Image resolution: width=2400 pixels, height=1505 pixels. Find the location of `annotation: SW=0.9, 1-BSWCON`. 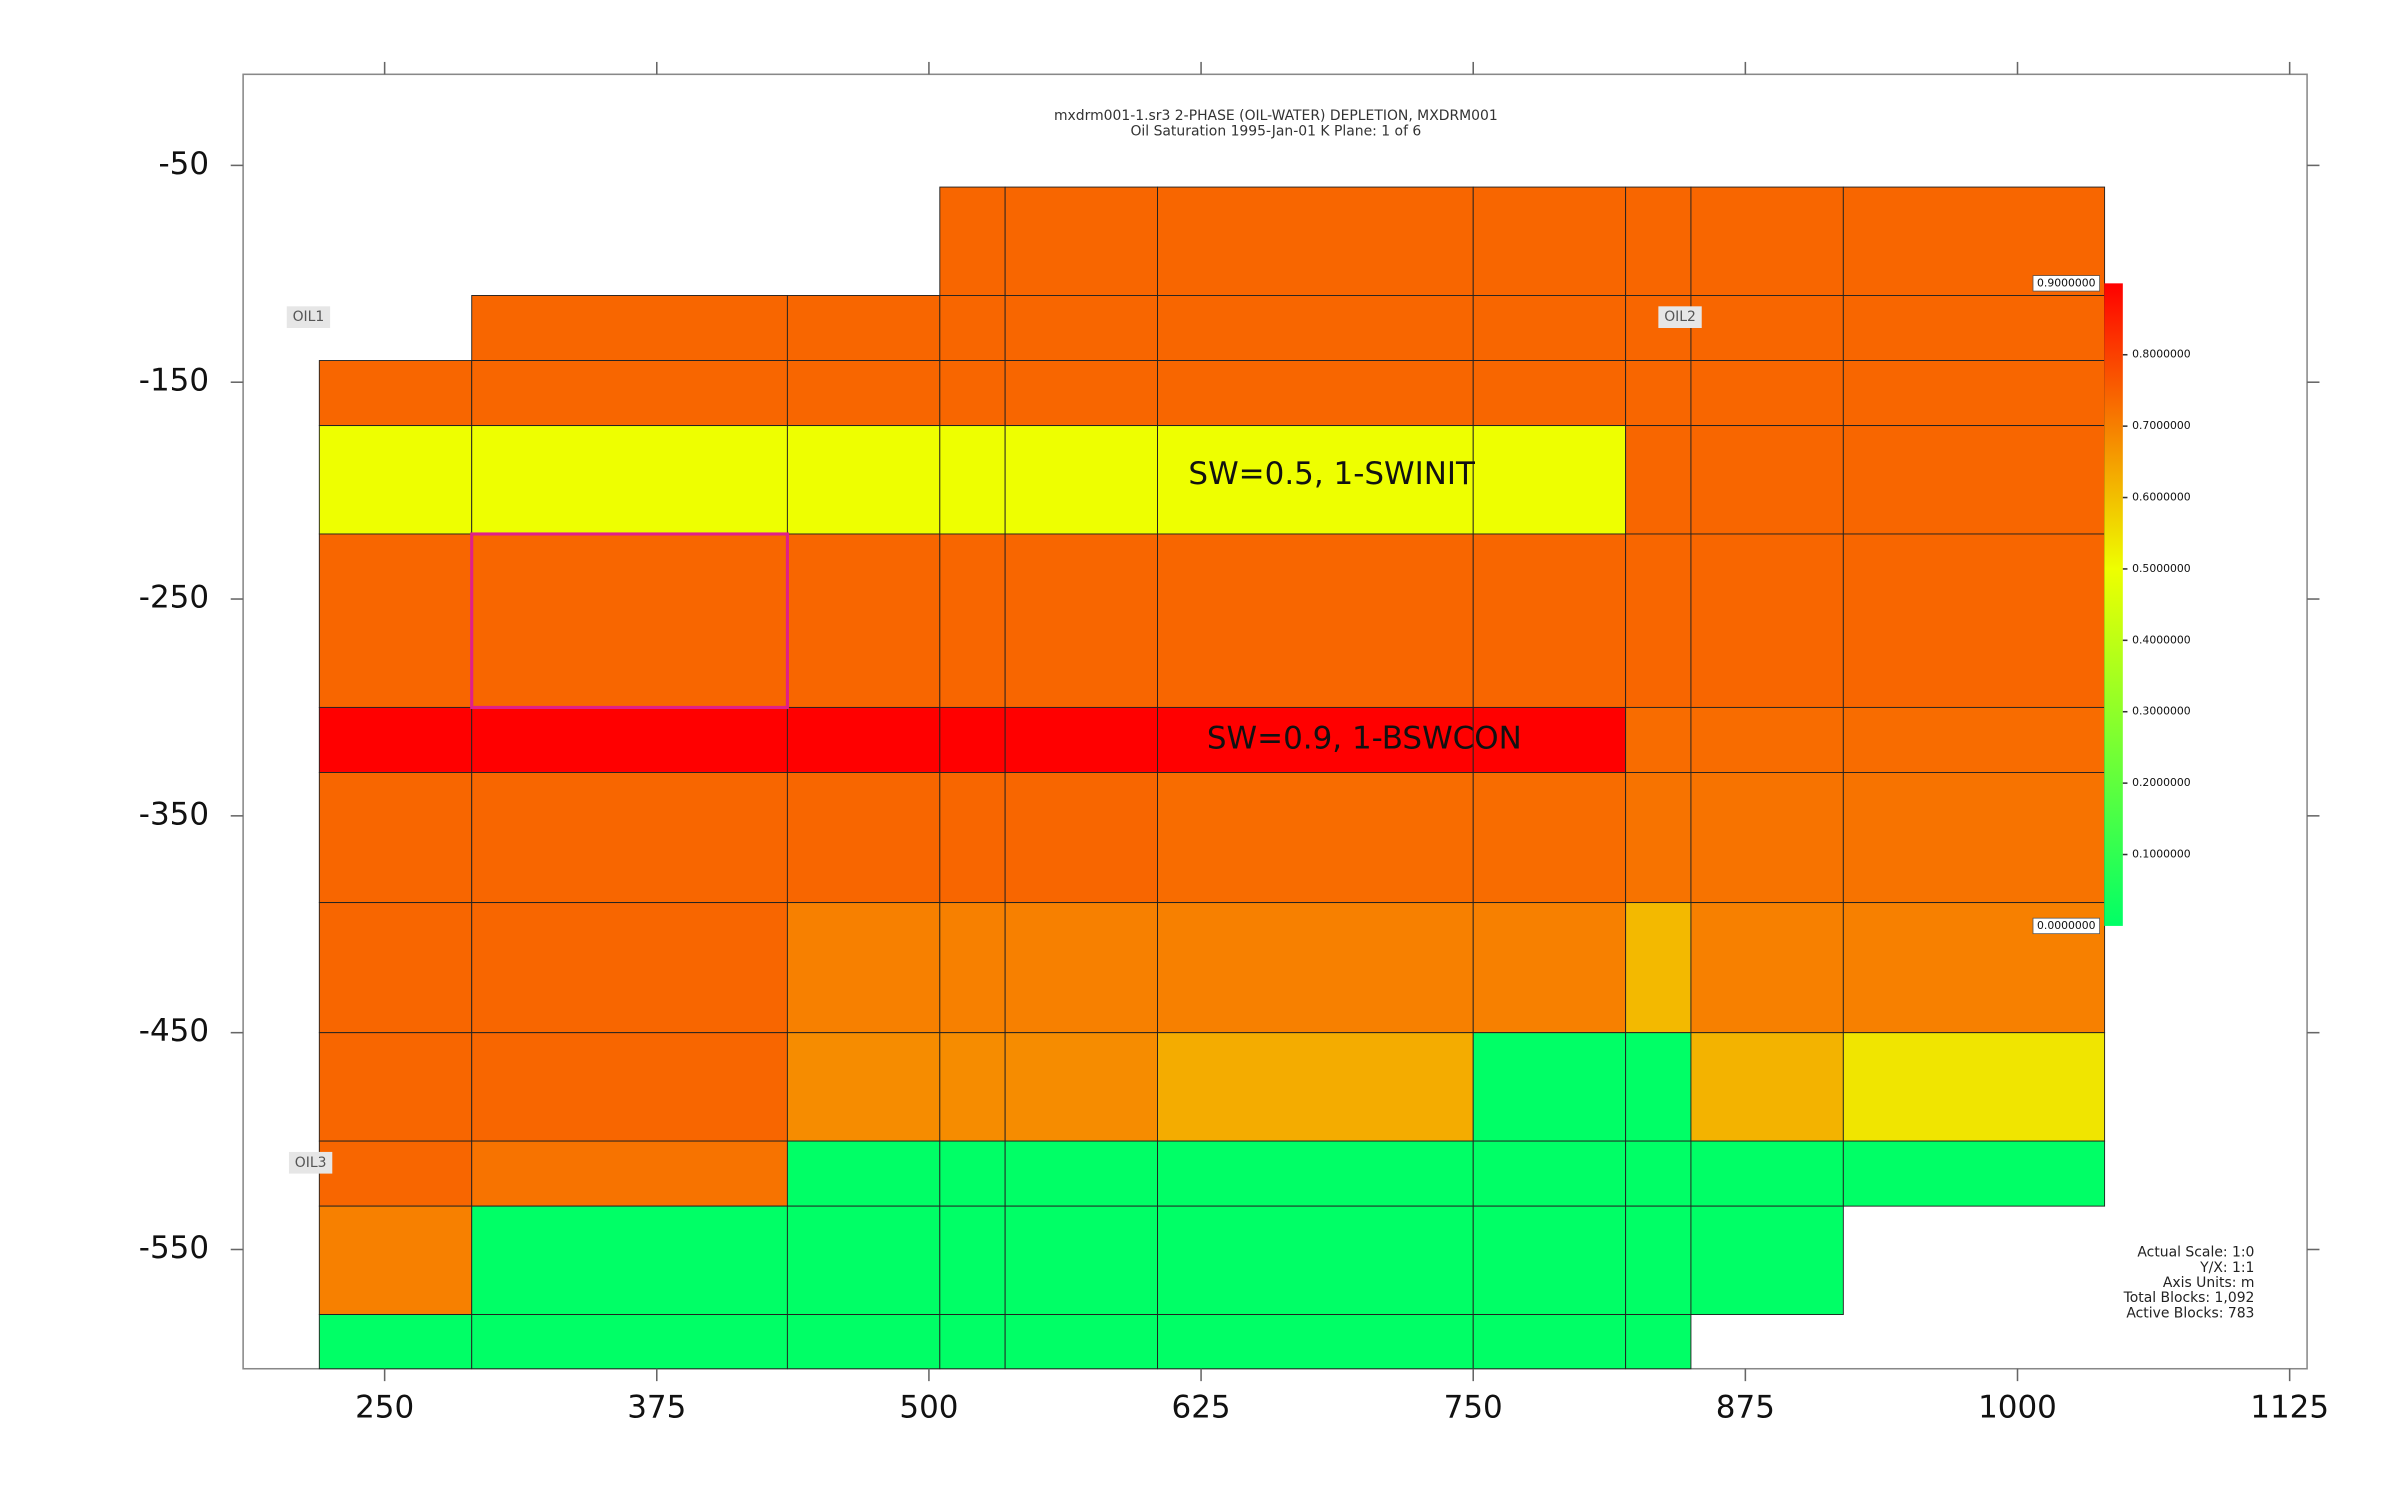

annotation: SW=0.9, 1-BSWCON is located at coordinates (1364, 738).